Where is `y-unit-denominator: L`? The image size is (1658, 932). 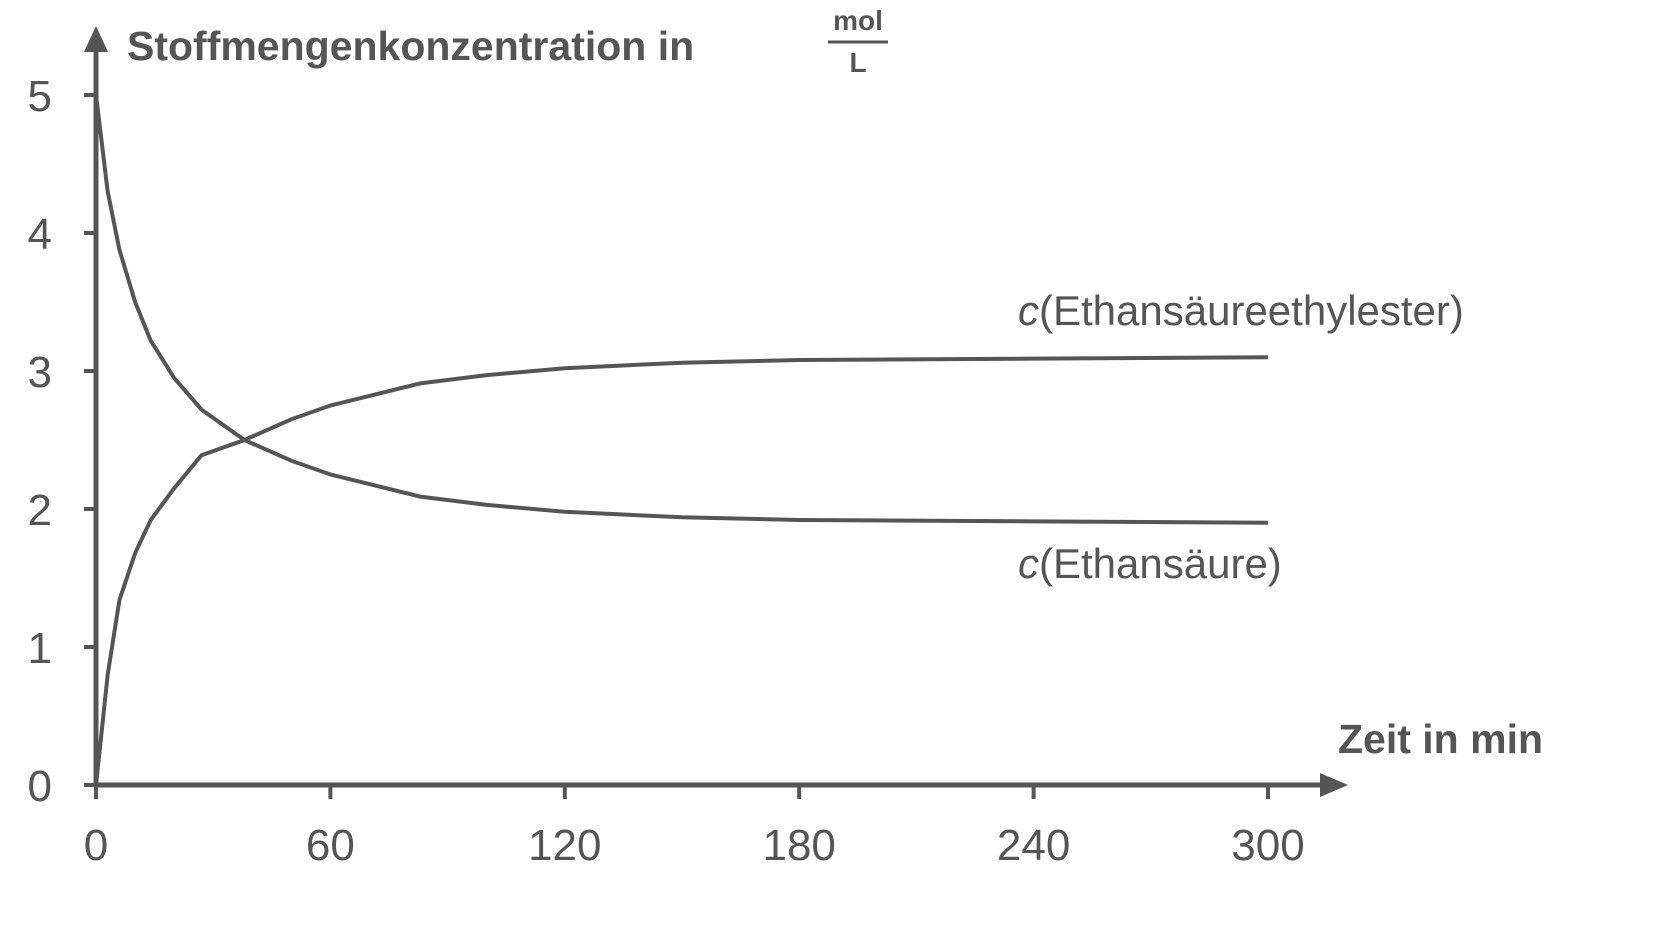 y-unit-denominator: L is located at coordinates (857, 62).